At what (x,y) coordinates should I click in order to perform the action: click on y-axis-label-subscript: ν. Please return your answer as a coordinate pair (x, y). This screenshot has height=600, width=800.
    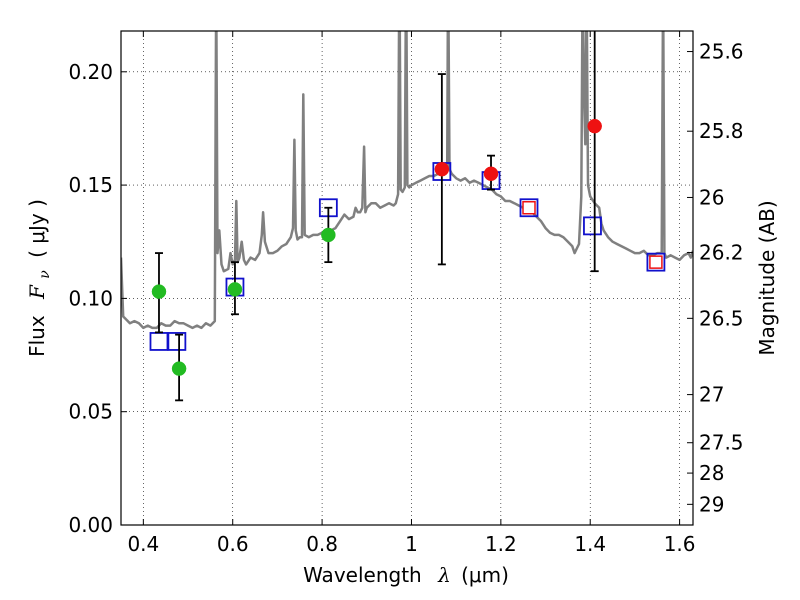
    Looking at the image, I should click on (45, 274).